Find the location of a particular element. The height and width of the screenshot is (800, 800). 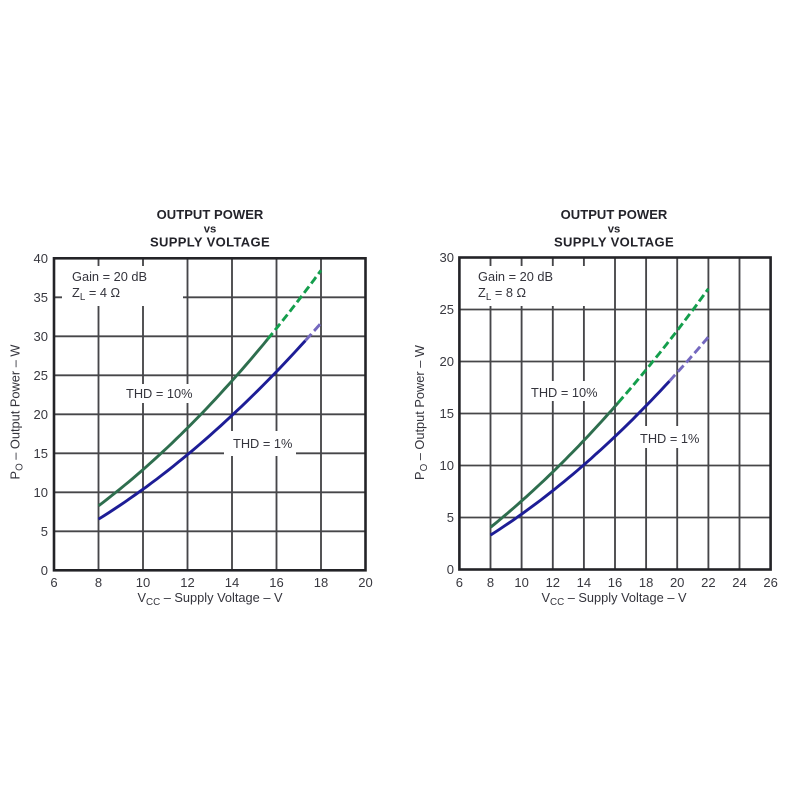

svg-text: 26 is located at coordinates (770, 582).